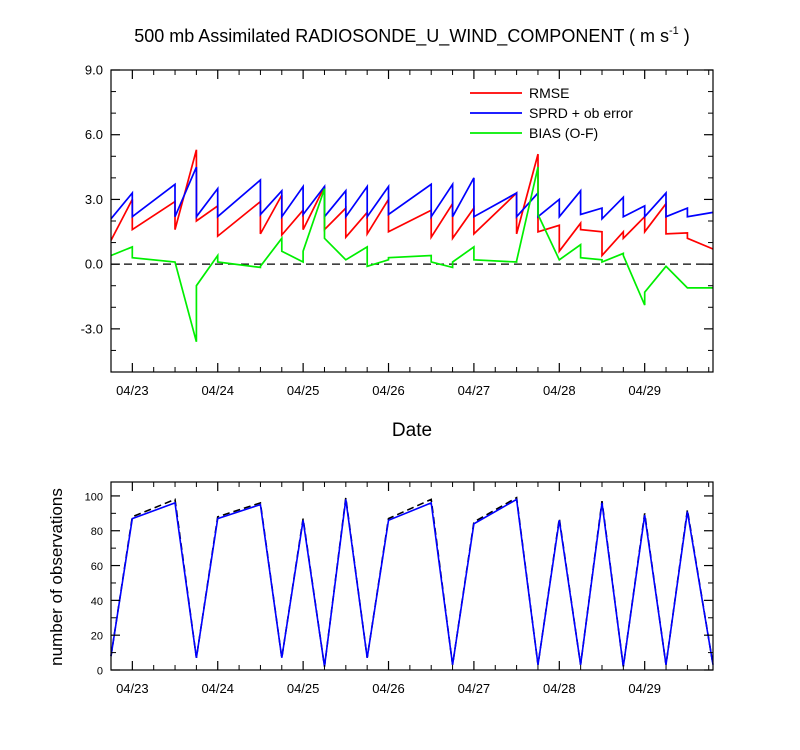  What do you see at coordinates (94, 199) in the screenshot?
I see `y-tick-label: 3.0` at bounding box center [94, 199].